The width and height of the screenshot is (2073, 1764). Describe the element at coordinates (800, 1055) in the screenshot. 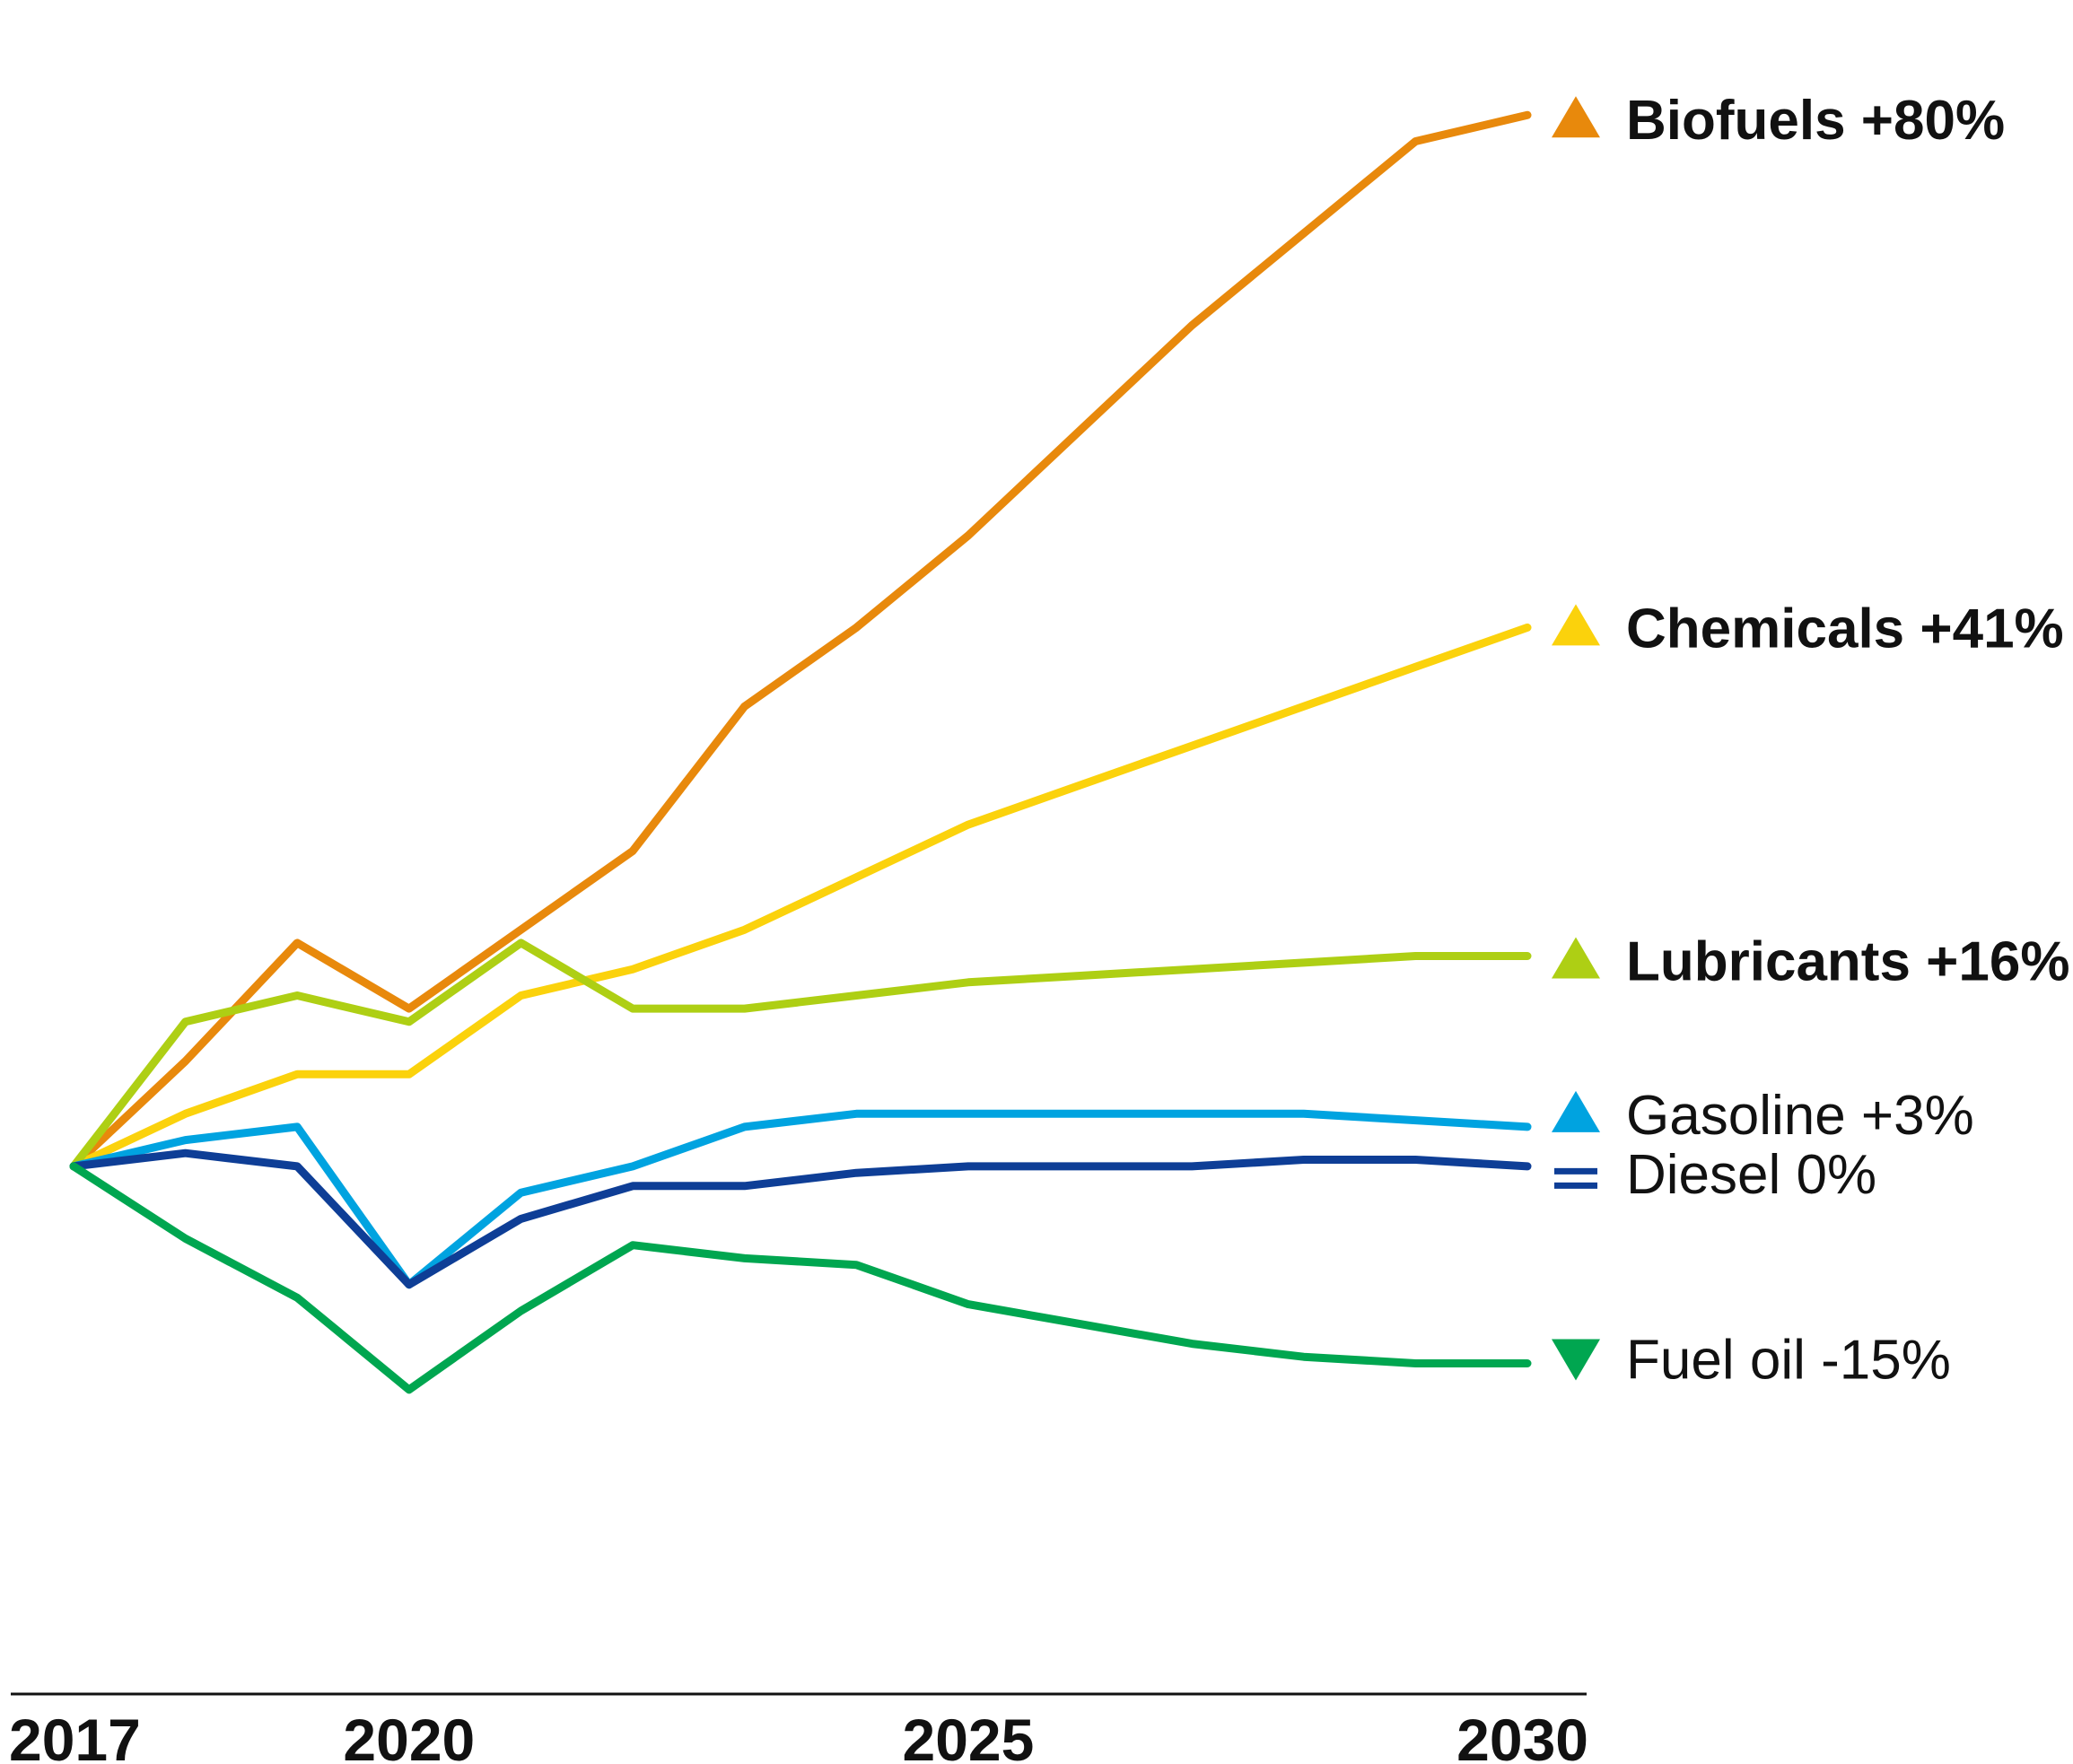

I see `series-line-lubricants` at that location.